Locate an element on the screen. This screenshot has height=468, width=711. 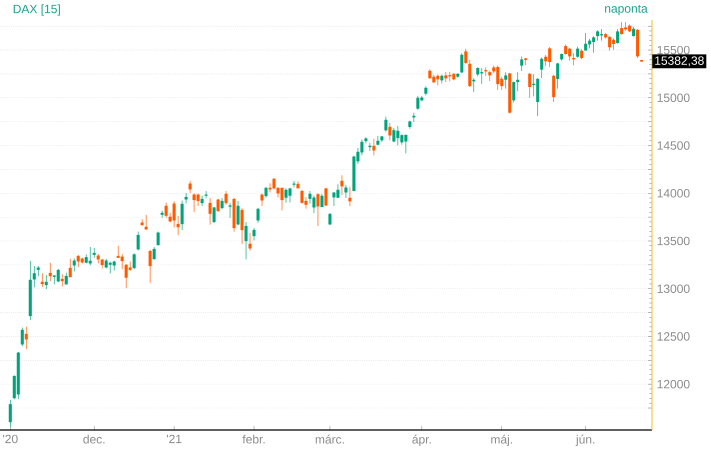
x-tick-label: '21 is located at coordinates (174, 439).